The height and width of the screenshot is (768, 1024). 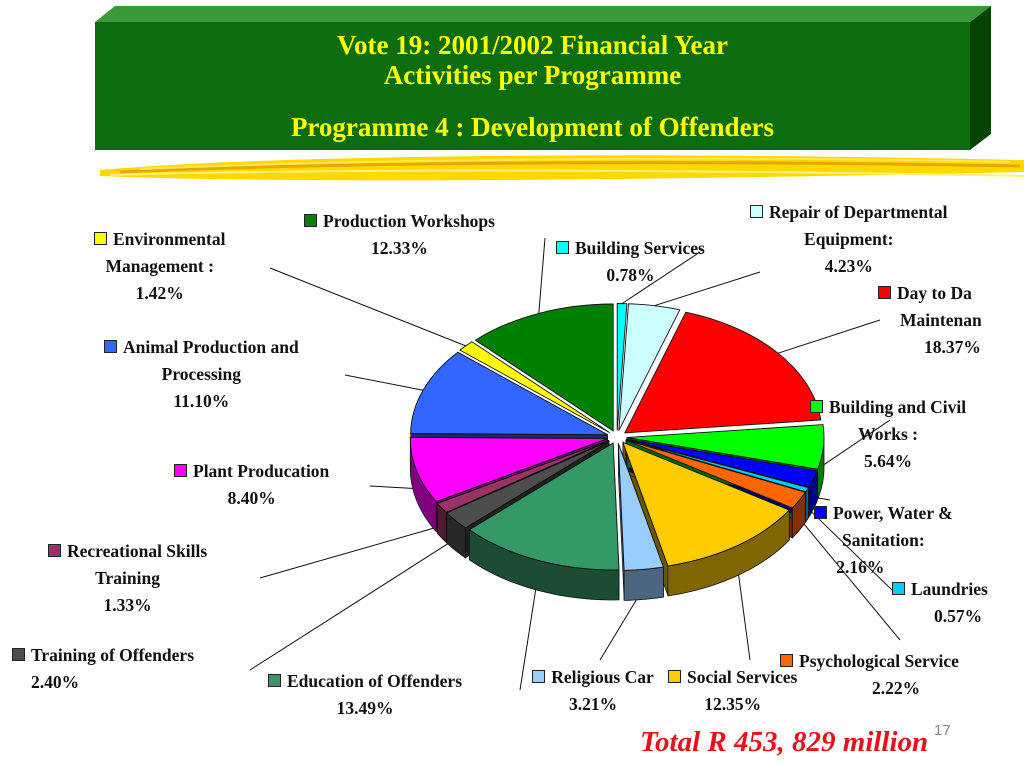 I want to click on pie-tops, so click(x=617, y=437).